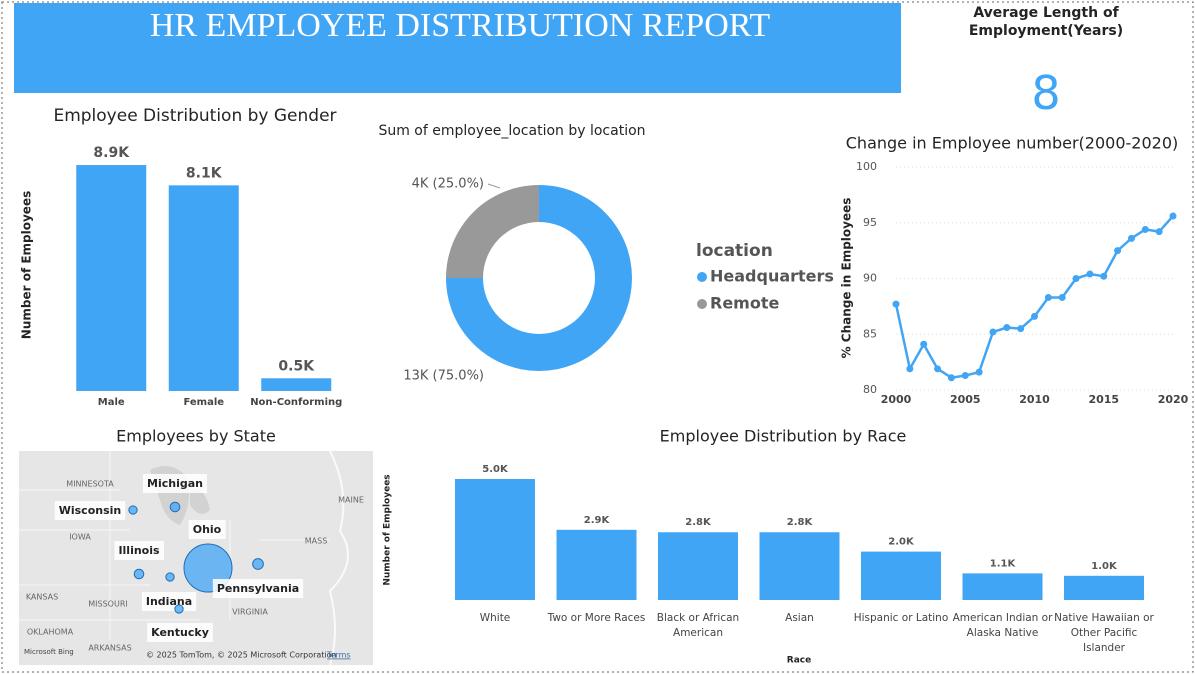 The width and height of the screenshot is (1195, 674). What do you see at coordinates (1173, 399) in the screenshot?
I see `x-tick-label: 2020` at bounding box center [1173, 399].